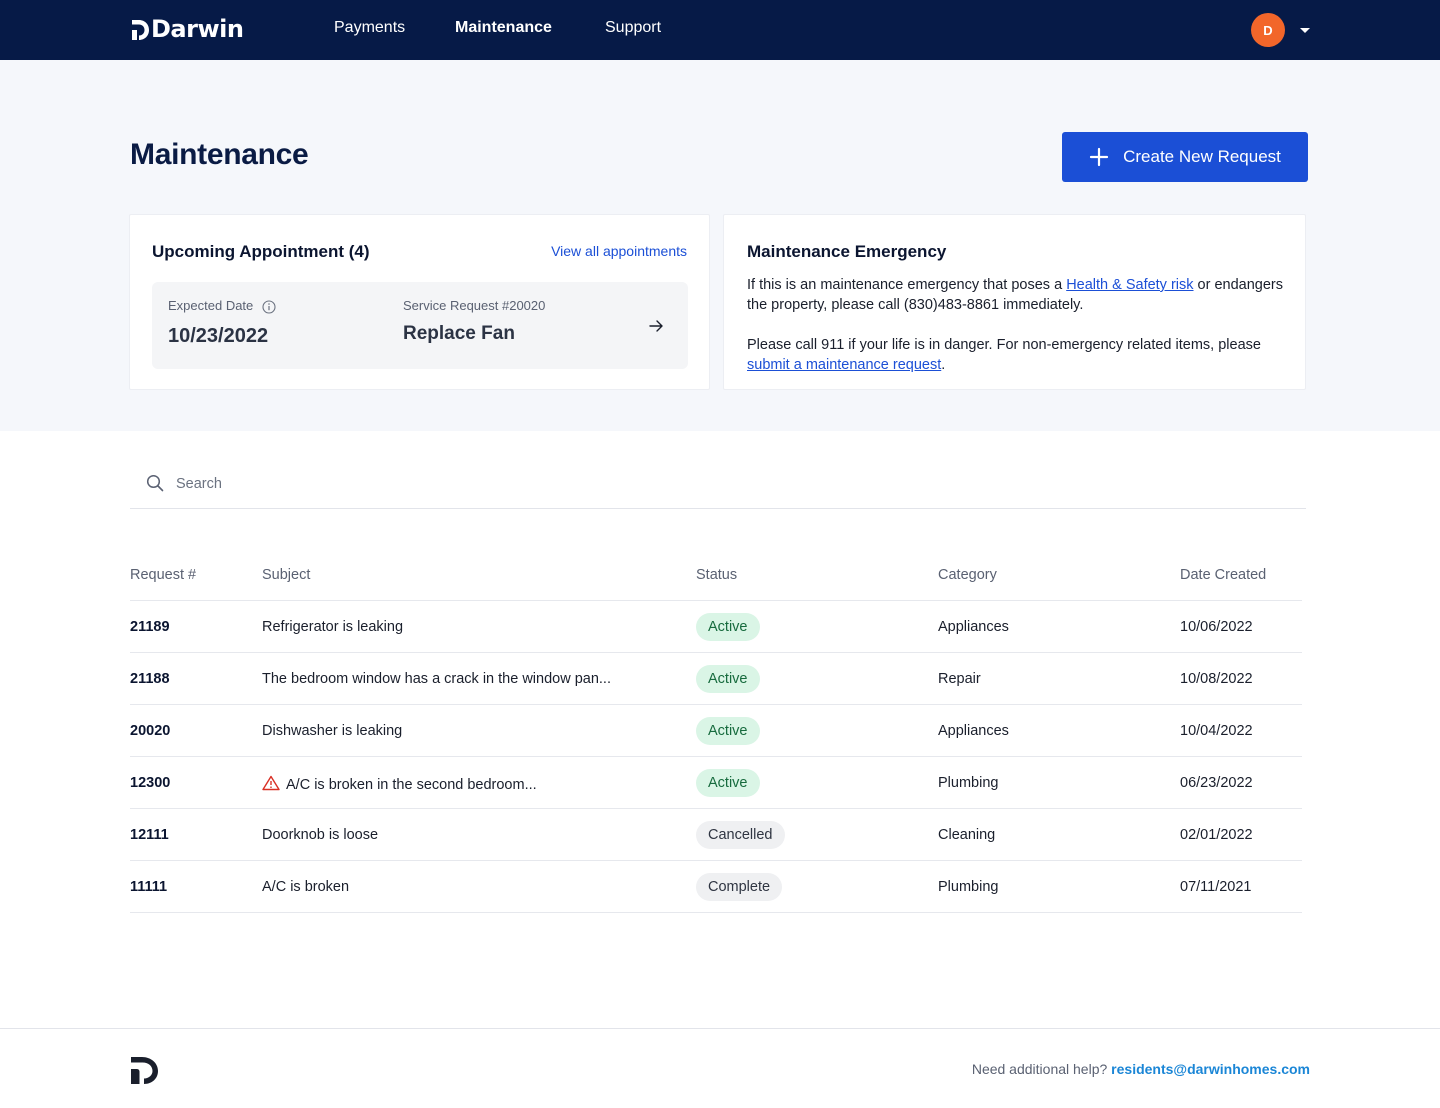 This screenshot has height=1108, width=1440. What do you see at coordinates (1216, 731) in the screenshot?
I see `request-date-created: 10/04/2022` at bounding box center [1216, 731].